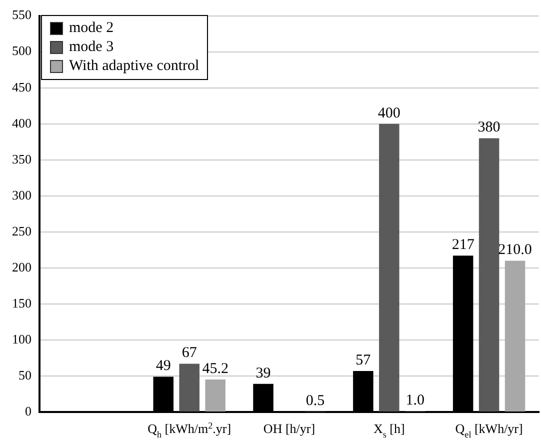 The height and width of the screenshot is (443, 541). What do you see at coordinates (315, 401) in the screenshot?
I see `data-label: 0.5` at bounding box center [315, 401].